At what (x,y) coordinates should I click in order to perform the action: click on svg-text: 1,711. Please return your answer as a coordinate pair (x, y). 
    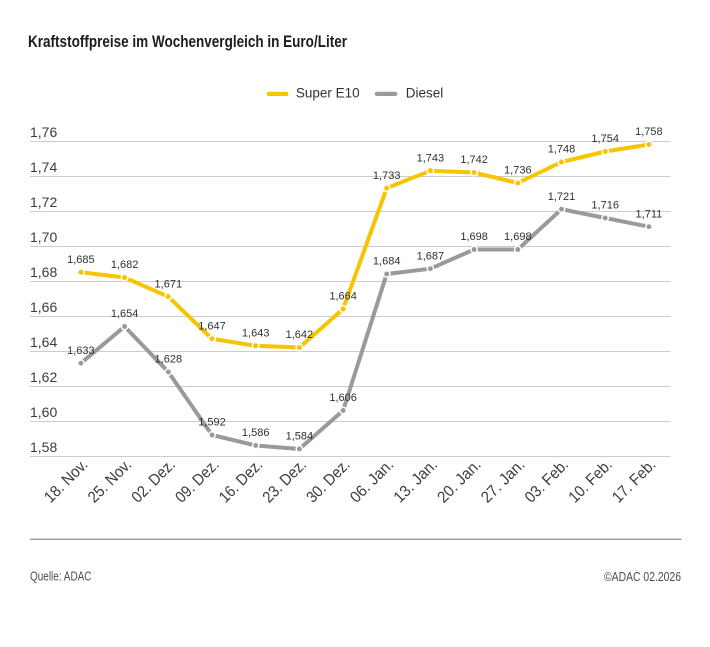
    Looking at the image, I should click on (649, 214).